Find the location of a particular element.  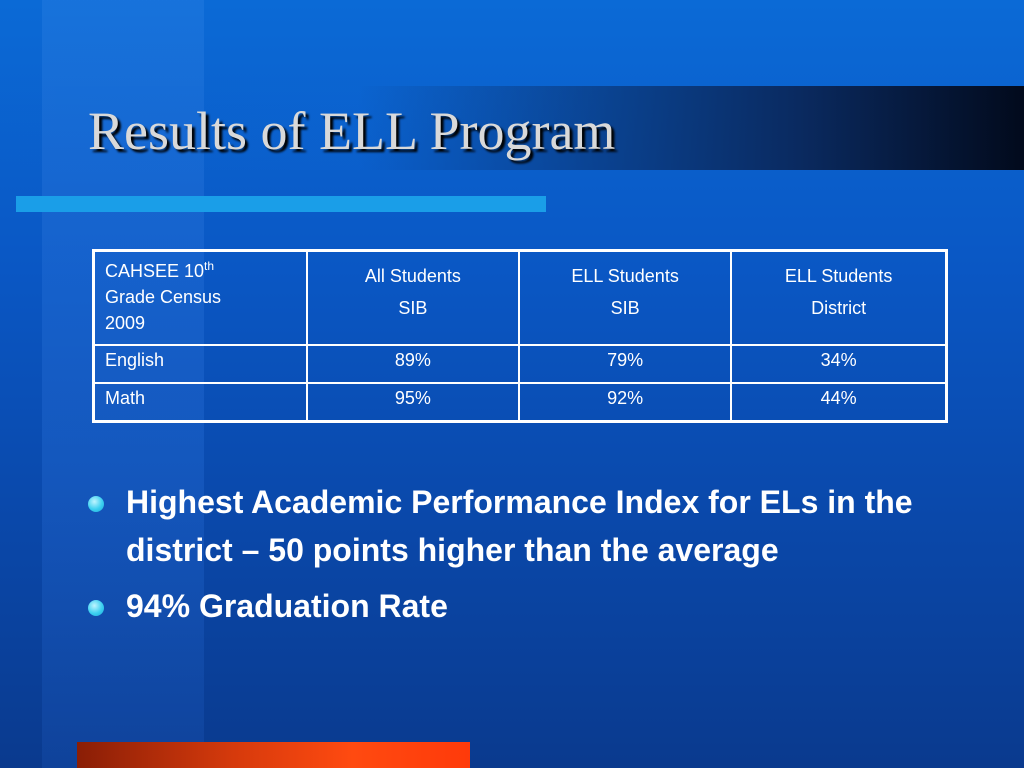

header-all-students-line1: All Students is located at coordinates (412, 276).